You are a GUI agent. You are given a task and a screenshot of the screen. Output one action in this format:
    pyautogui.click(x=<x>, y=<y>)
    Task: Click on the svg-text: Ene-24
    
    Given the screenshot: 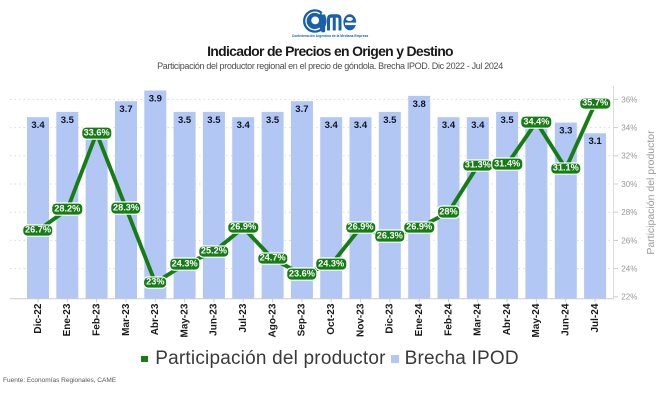 What is the action you would take?
    pyautogui.click(x=419, y=319)
    